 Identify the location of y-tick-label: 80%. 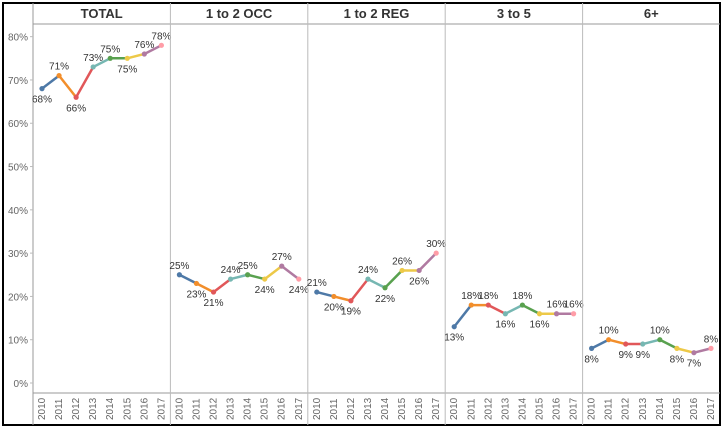
(18, 38).